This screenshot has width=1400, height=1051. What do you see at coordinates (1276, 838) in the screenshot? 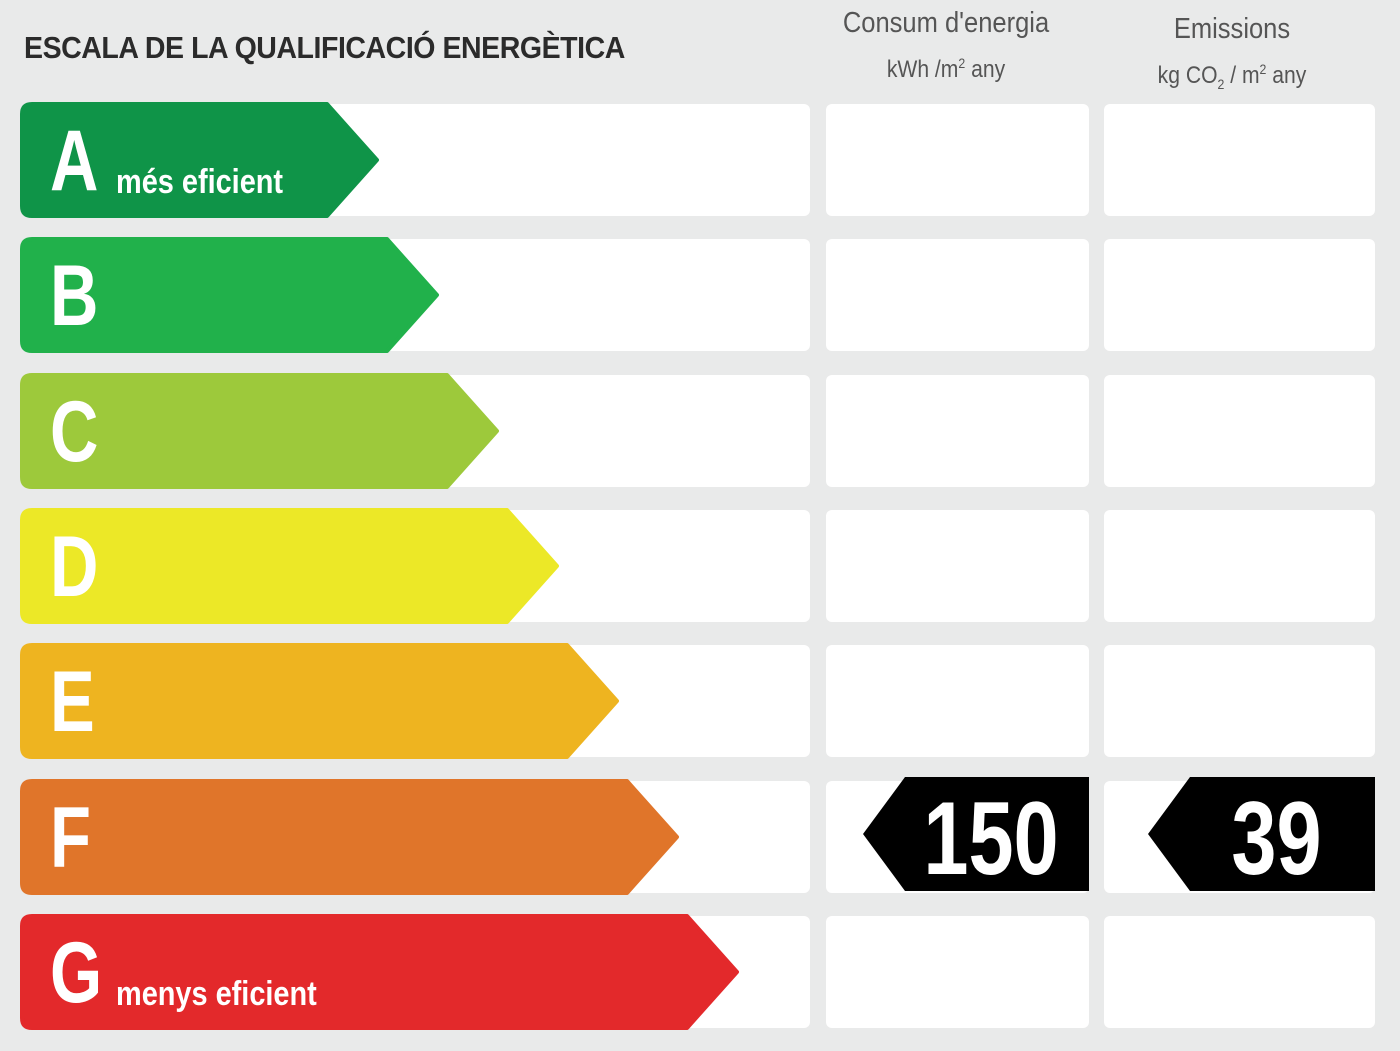
I see `emissions-value: 39` at bounding box center [1276, 838].